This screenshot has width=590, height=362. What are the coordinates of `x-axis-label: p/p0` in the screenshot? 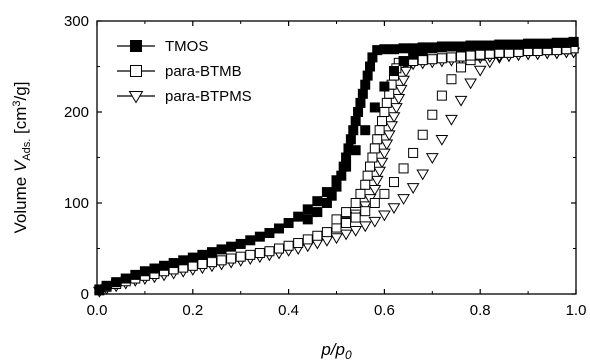 It's located at (336, 351).